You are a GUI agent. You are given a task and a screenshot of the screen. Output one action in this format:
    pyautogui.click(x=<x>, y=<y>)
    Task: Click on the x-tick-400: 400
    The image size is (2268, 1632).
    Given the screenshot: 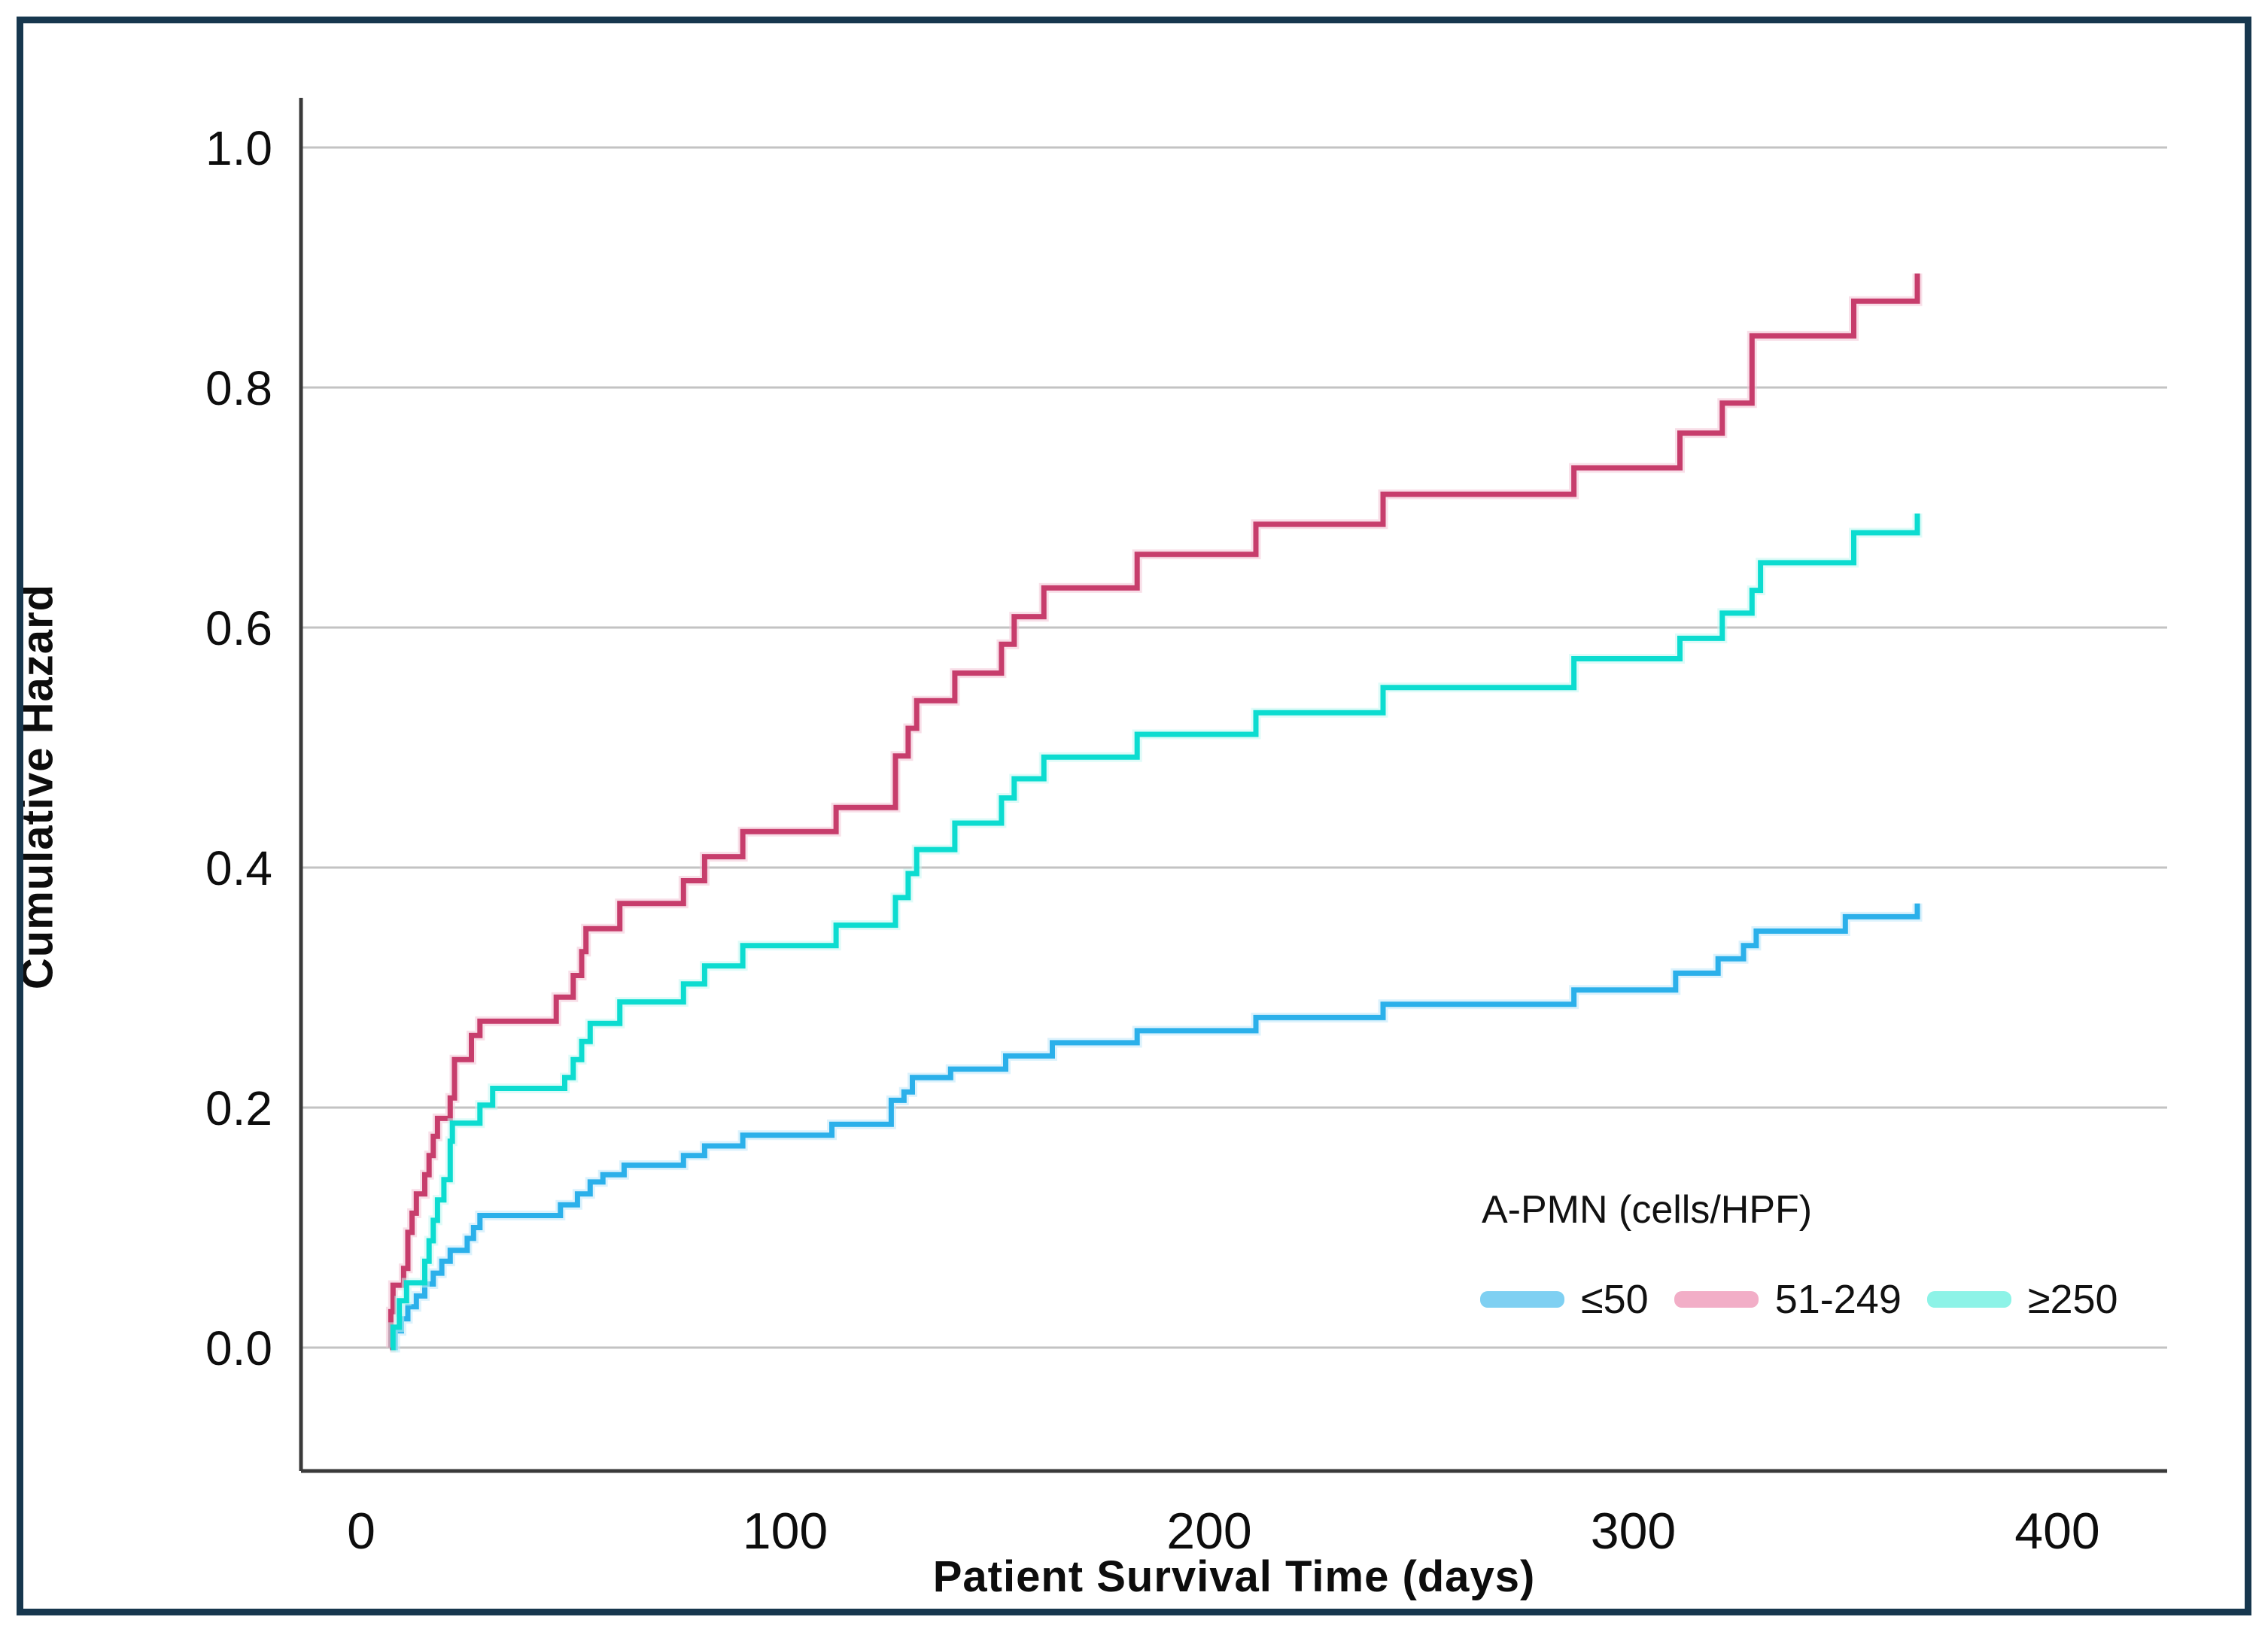 What is the action you would take?
    pyautogui.click(x=2056, y=1531)
    